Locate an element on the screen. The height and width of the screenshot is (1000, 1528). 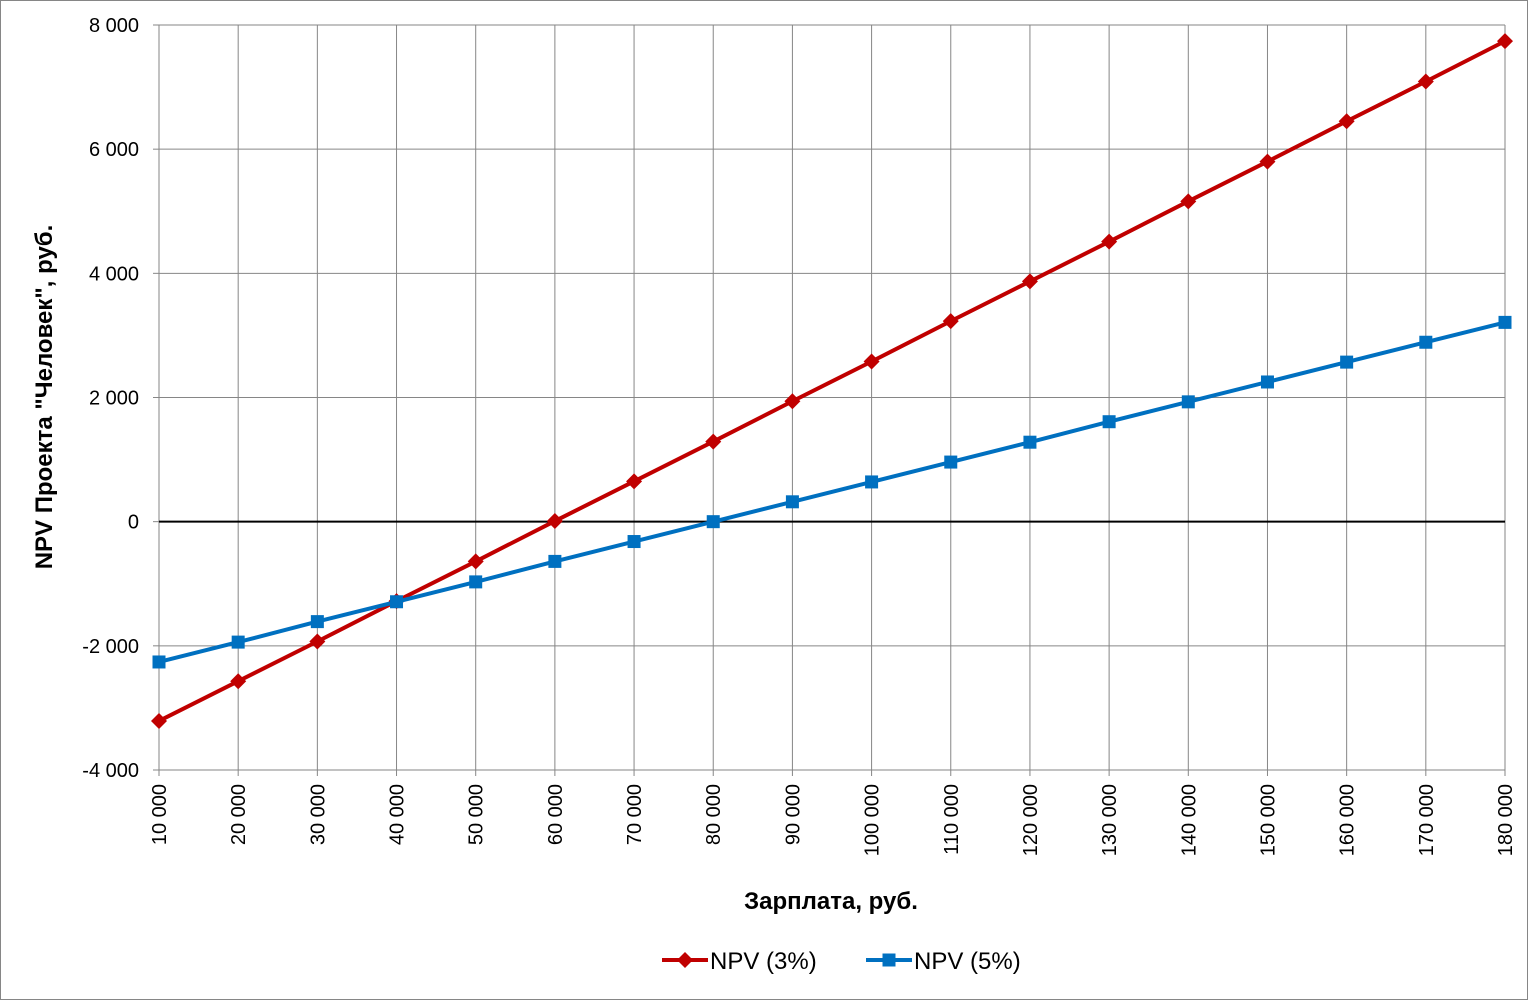
x-tick-label: 30 000 is located at coordinates (318, 814).